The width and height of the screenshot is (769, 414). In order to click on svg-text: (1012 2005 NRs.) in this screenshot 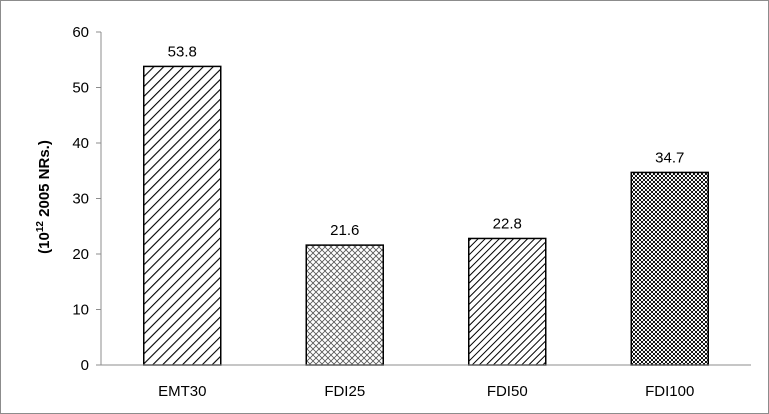, I will do `click(44, 197)`.